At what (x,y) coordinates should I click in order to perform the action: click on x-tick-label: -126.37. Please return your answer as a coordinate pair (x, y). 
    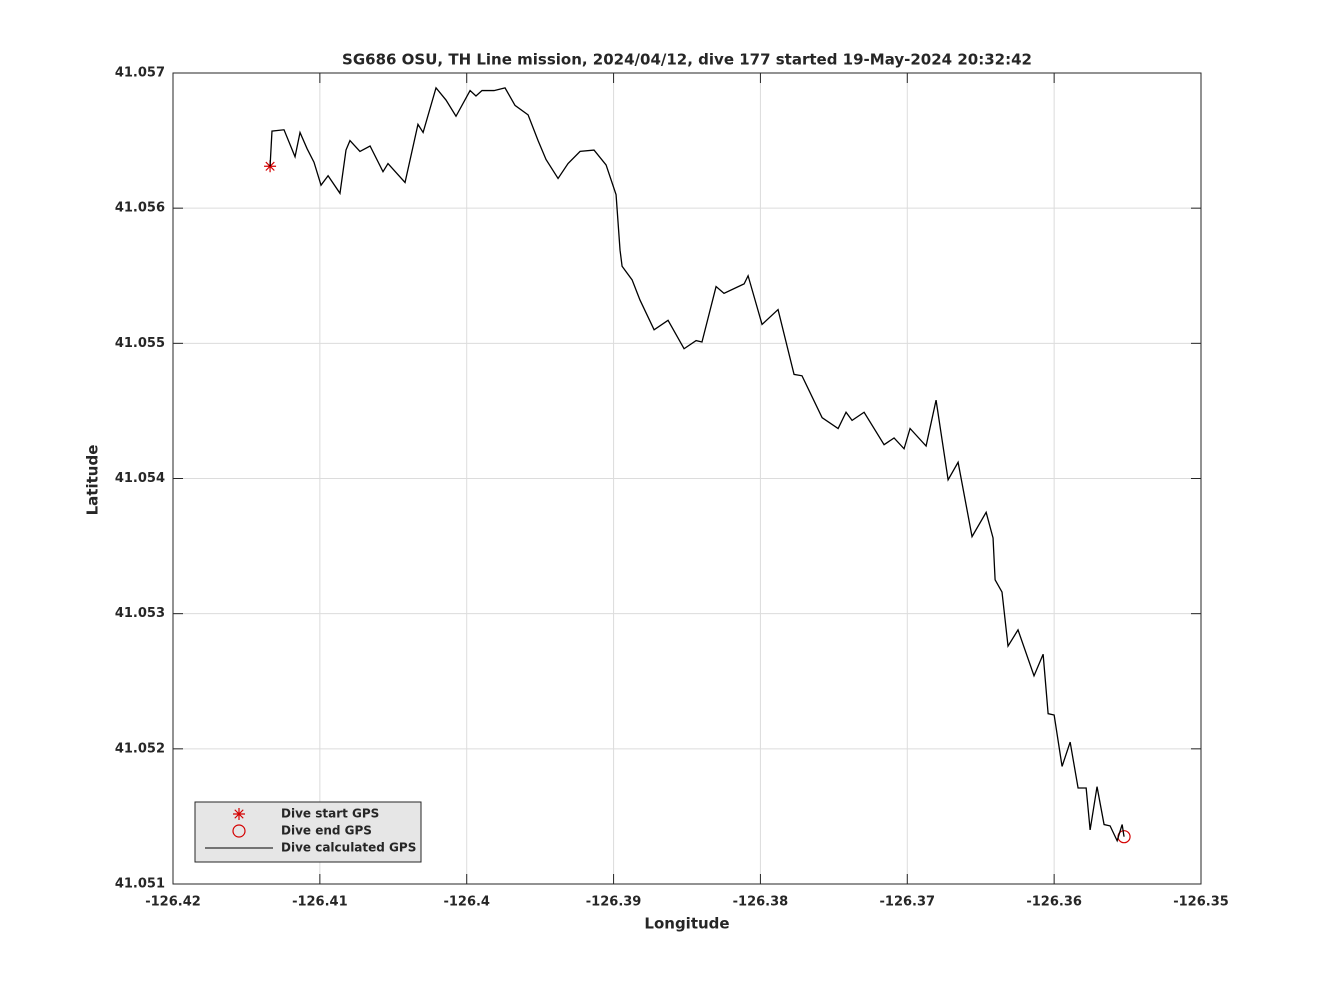
    Looking at the image, I should click on (908, 902).